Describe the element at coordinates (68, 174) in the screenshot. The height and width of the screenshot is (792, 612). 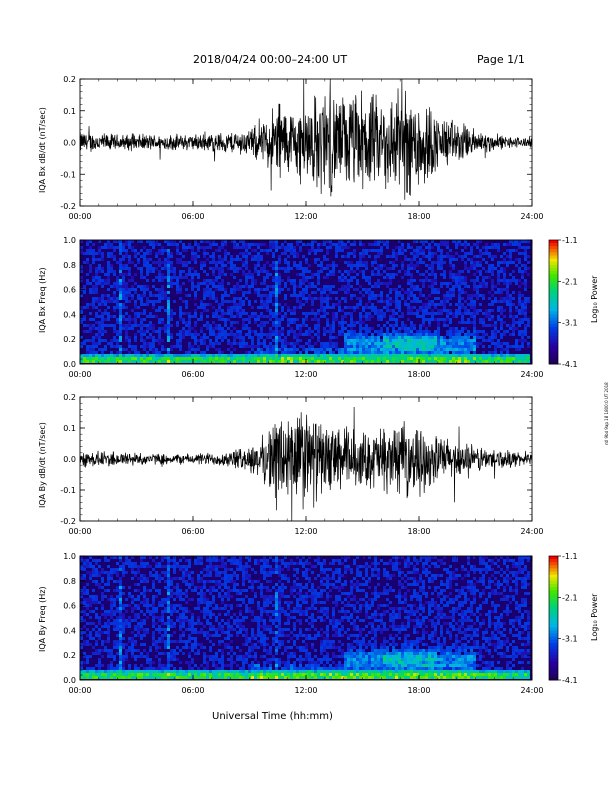
I see `panel-1-ytick-label: -0.1` at that location.